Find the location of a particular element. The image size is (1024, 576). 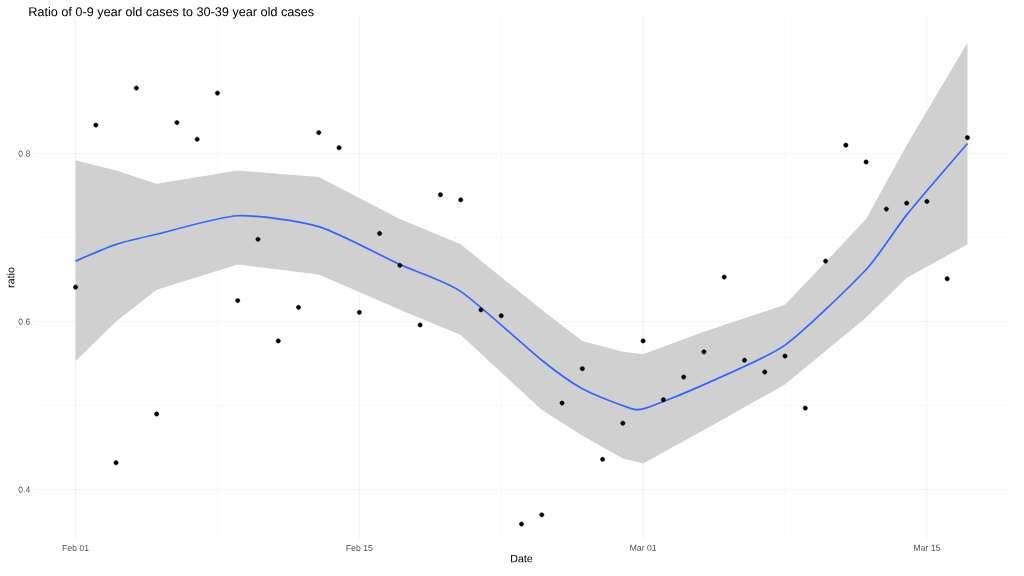

x-tick-label: Mar 01 is located at coordinates (643, 547).